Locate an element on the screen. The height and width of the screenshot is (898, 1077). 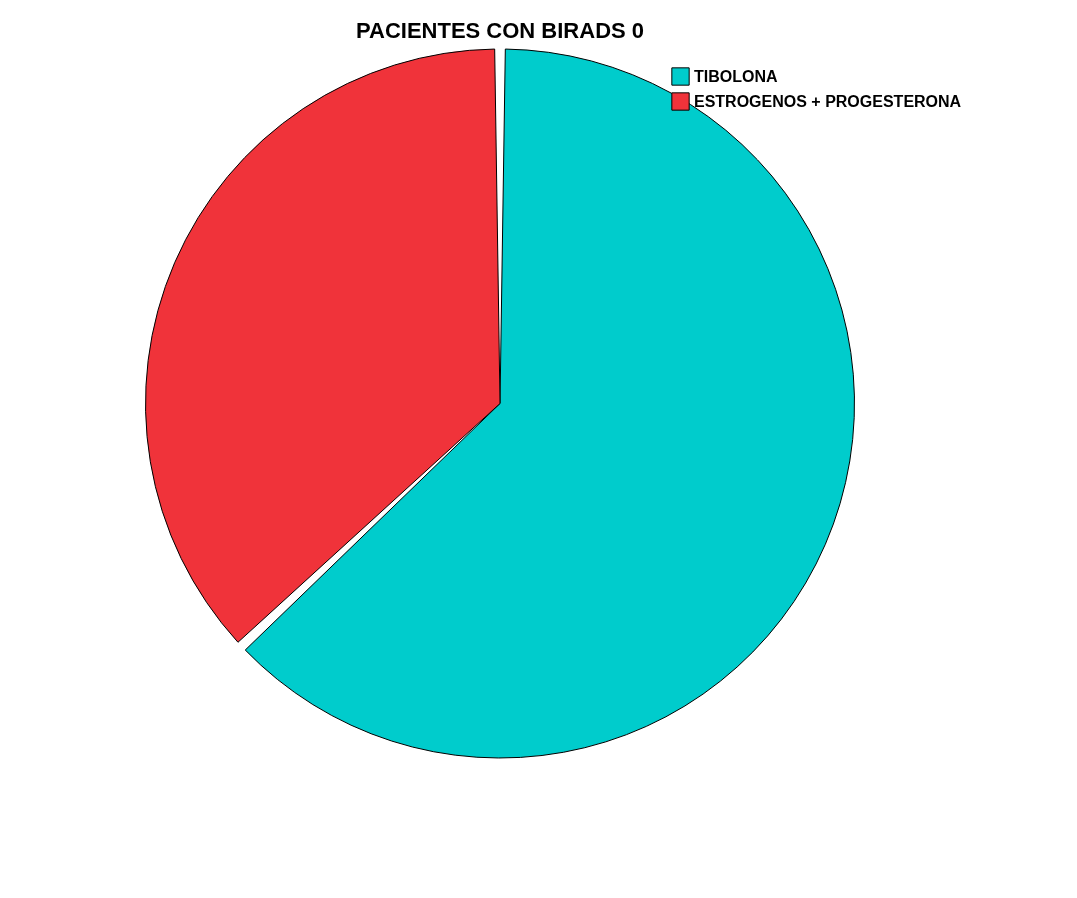
chart-title: PACIENTES CON BIRADS 0 is located at coordinates (500, 31).